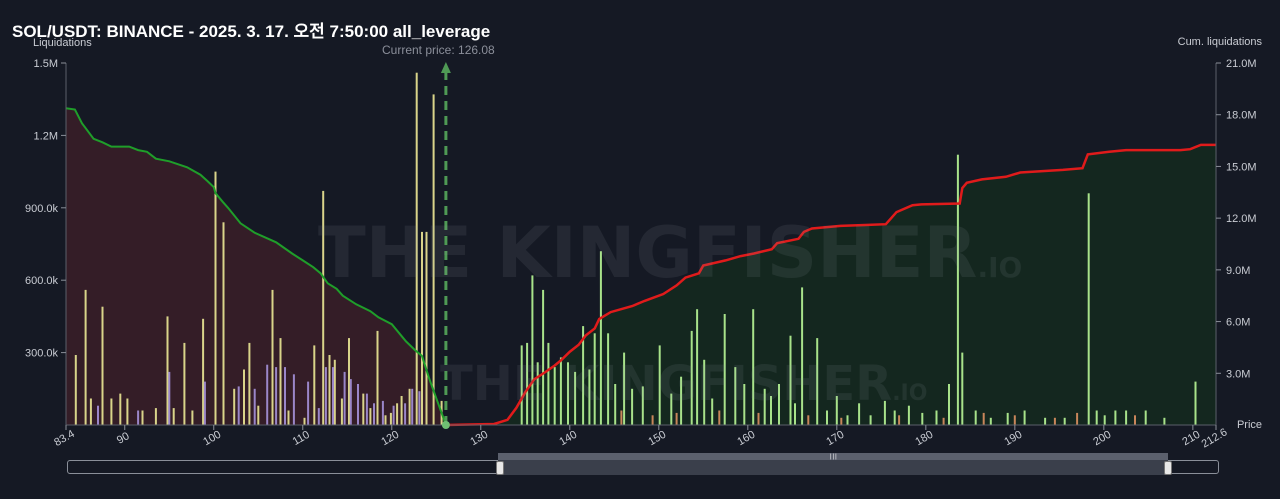  I want to click on y-tick-label: 1.5M, so click(46, 64).